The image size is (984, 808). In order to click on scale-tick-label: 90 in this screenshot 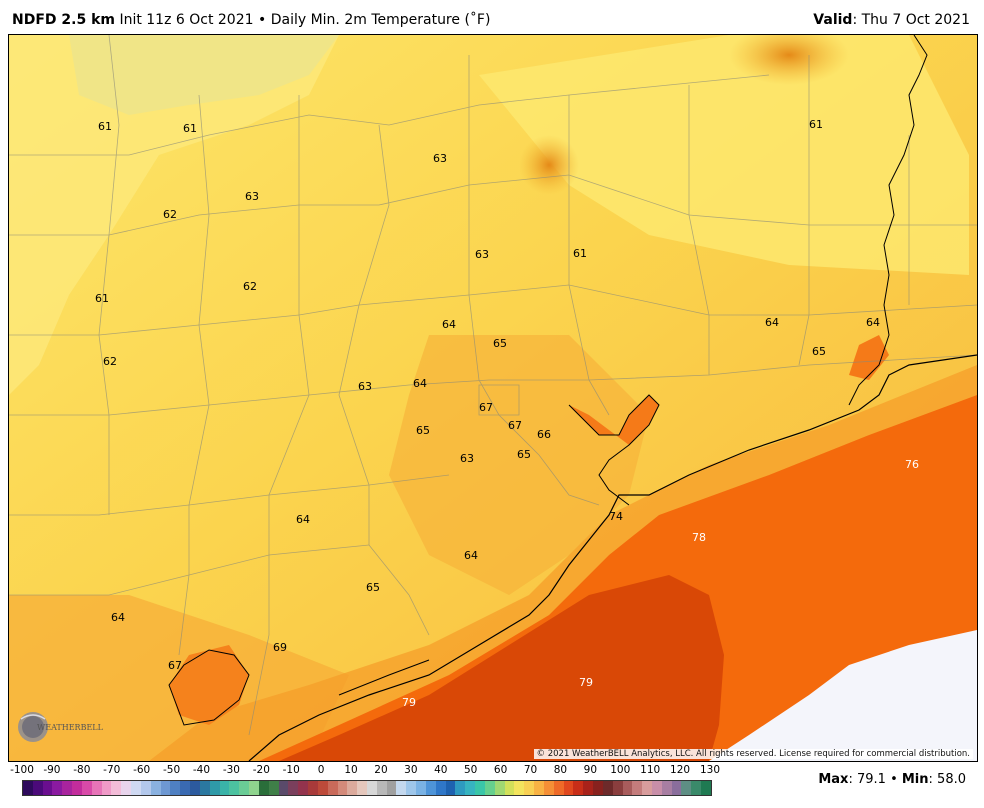, I will do `click(590, 770)`.